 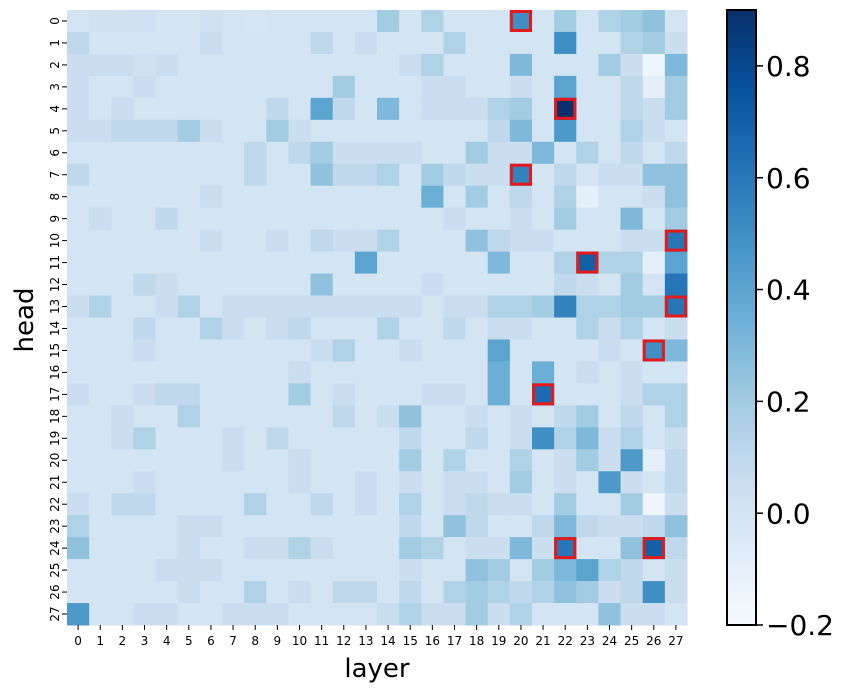 I want to click on x-tick-label: 3, so click(x=145, y=641).